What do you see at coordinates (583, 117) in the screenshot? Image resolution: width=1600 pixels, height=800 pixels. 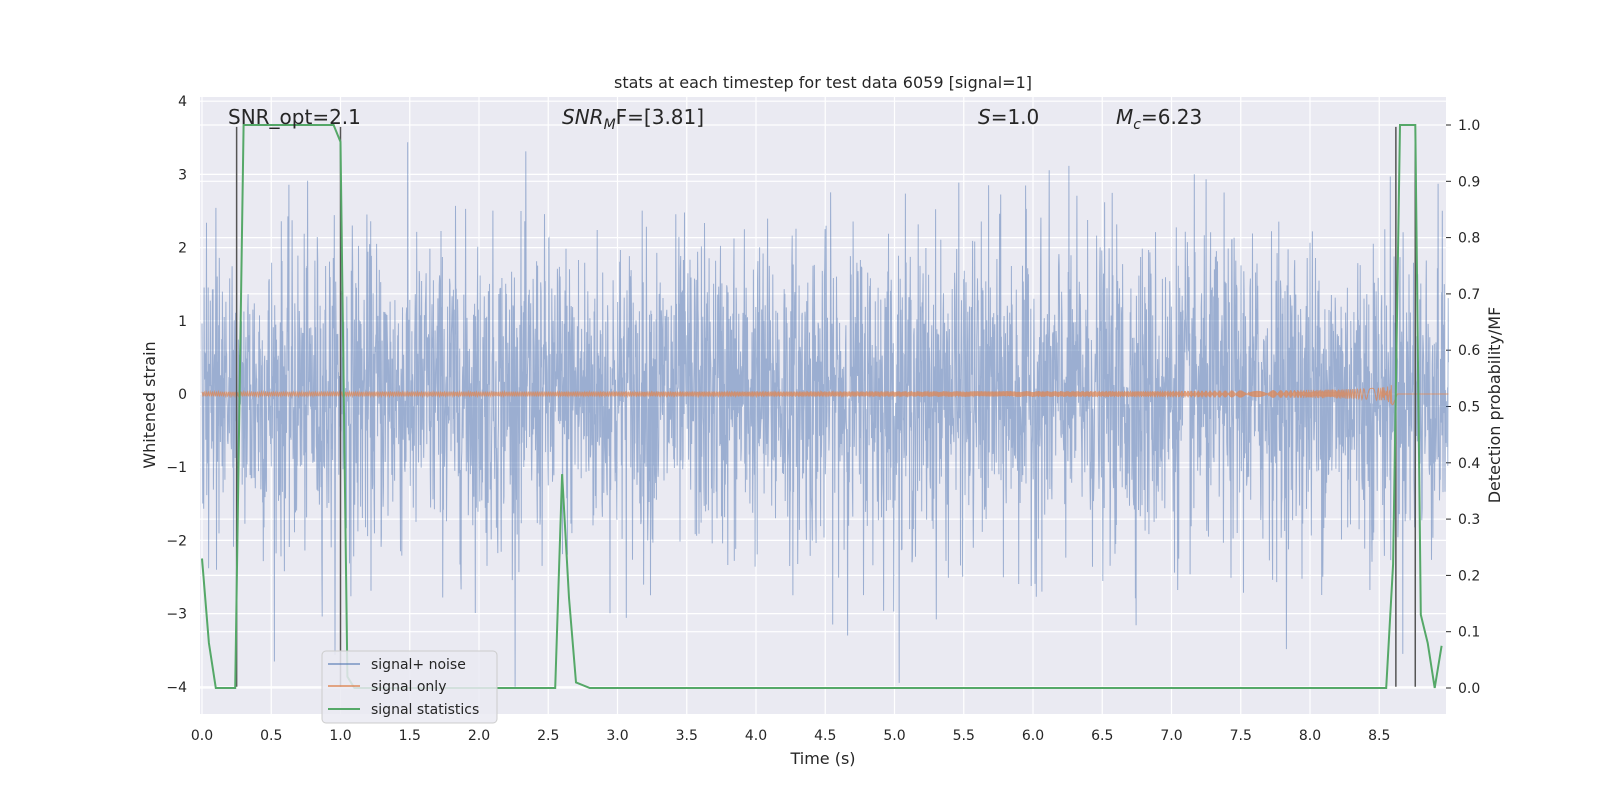 I see `annotation-snr-mf-base: SNR` at bounding box center [583, 117].